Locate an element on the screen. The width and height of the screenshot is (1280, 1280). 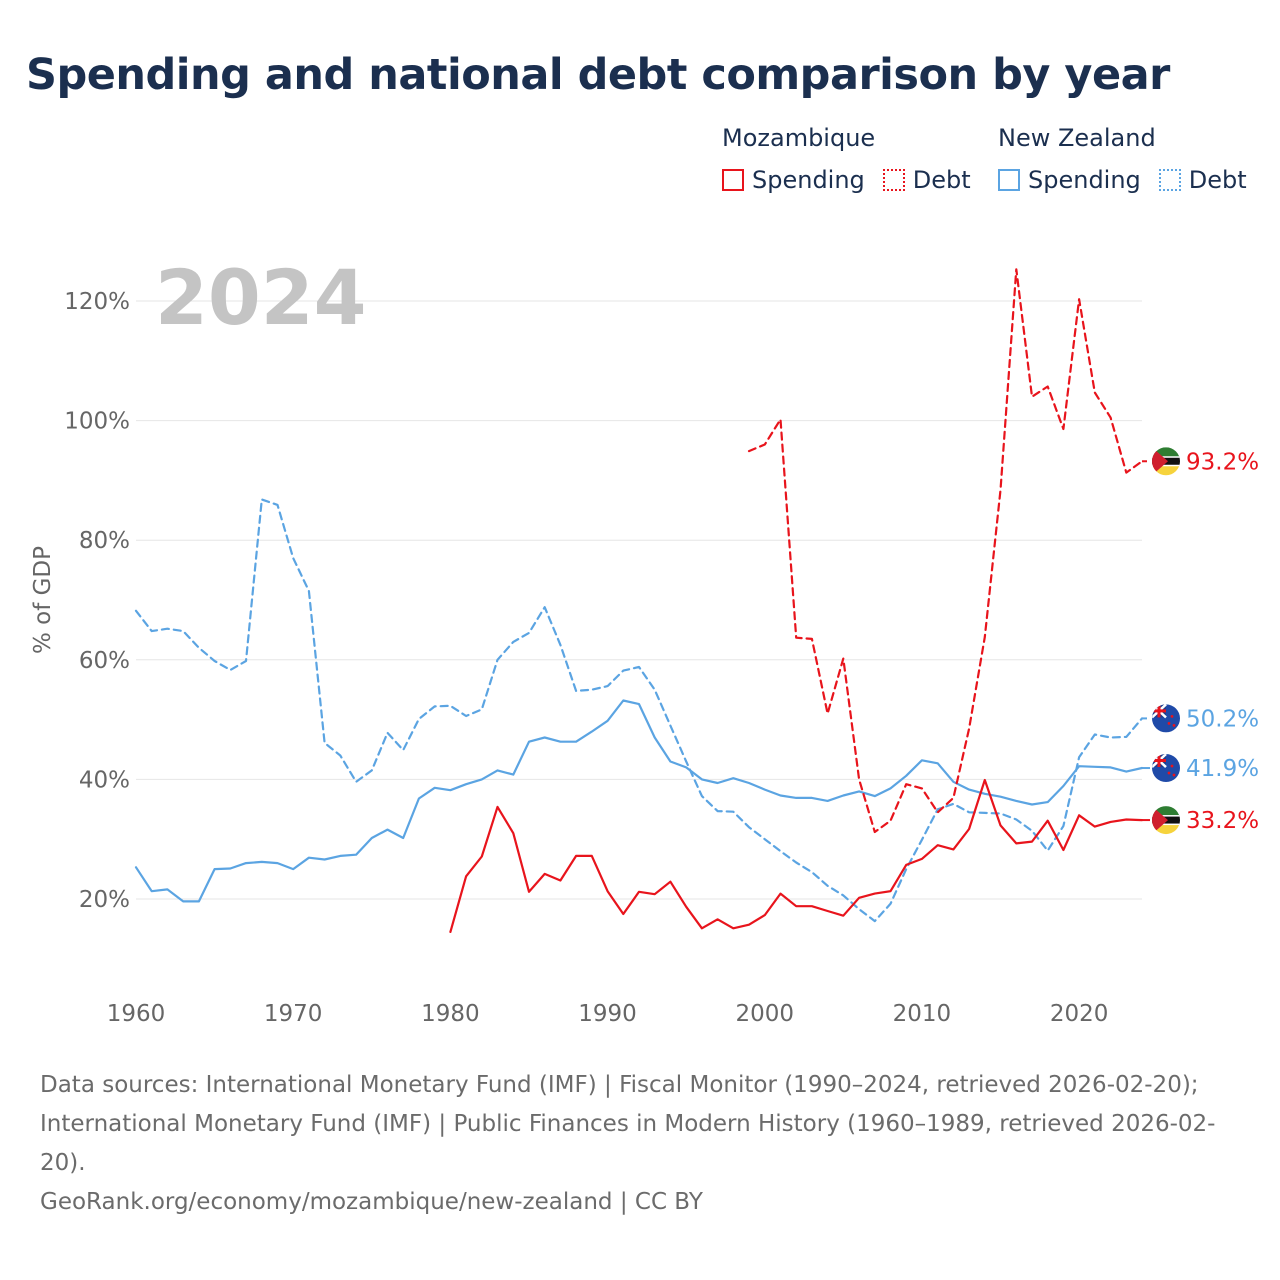
x-tick-label: 1960 is located at coordinates (136, 1014).